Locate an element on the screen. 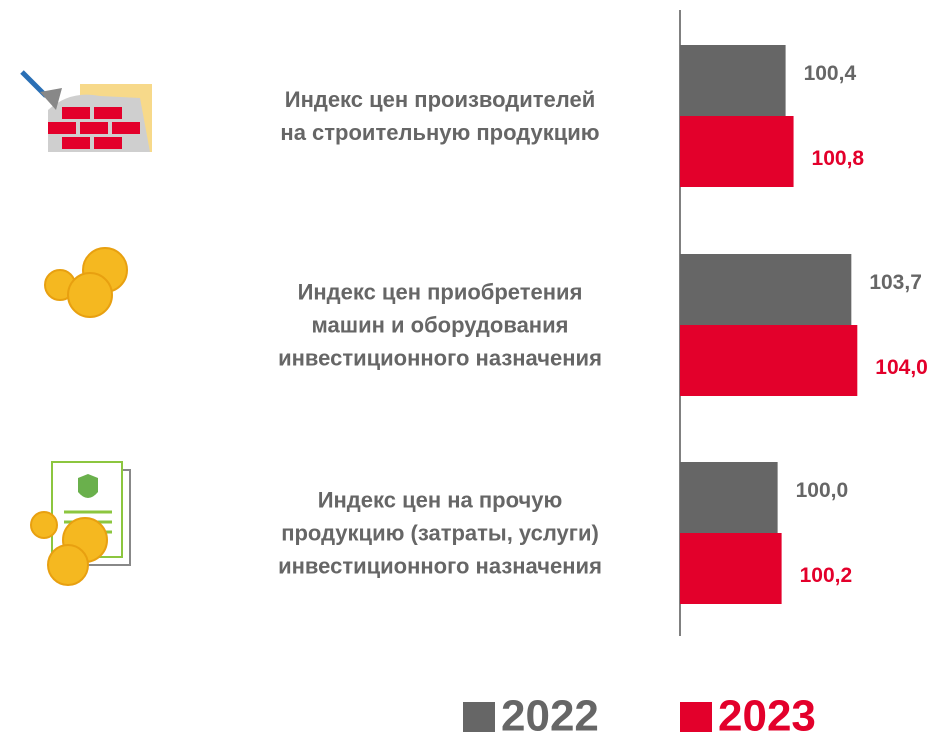  icon-coins is located at coordinates (86, 282).